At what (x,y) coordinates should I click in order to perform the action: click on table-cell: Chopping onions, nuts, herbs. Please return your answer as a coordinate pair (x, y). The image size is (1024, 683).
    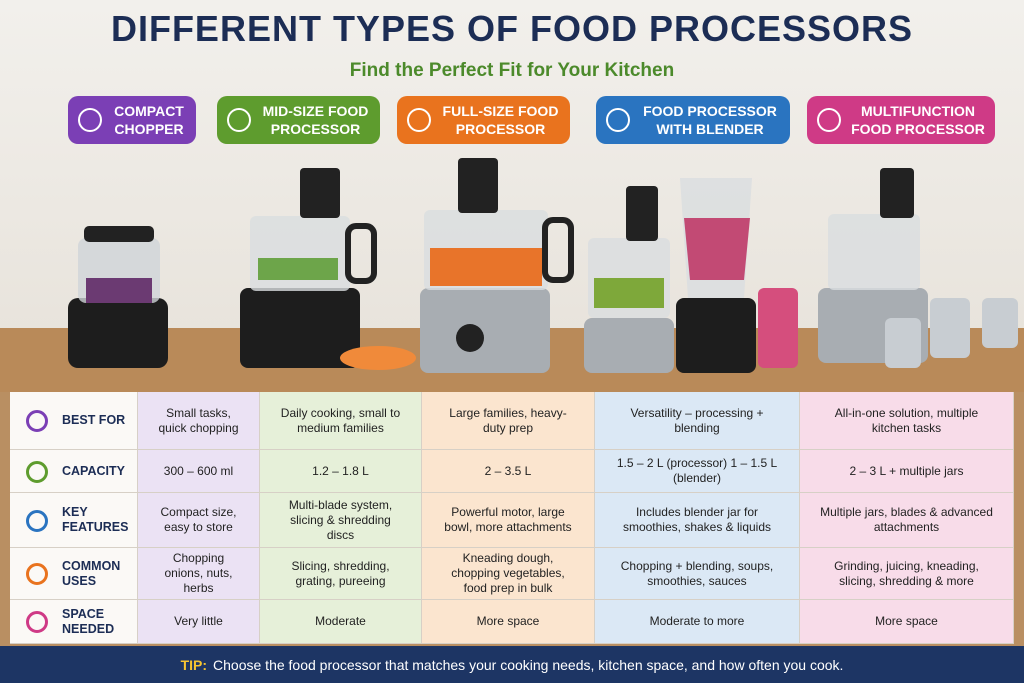
    Looking at the image, I should click on (199, 574).